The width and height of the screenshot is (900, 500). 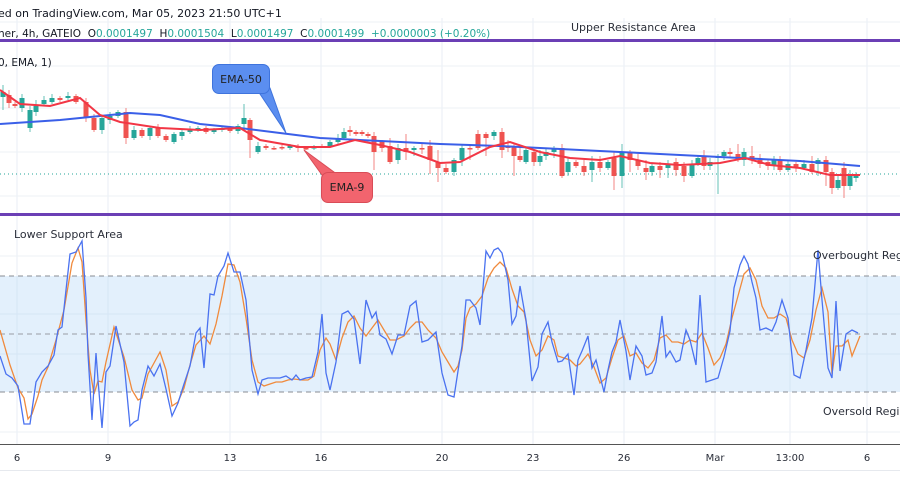 I want to click on indicator-legend: 0, EMA, 1), so click(x=26, y=63).